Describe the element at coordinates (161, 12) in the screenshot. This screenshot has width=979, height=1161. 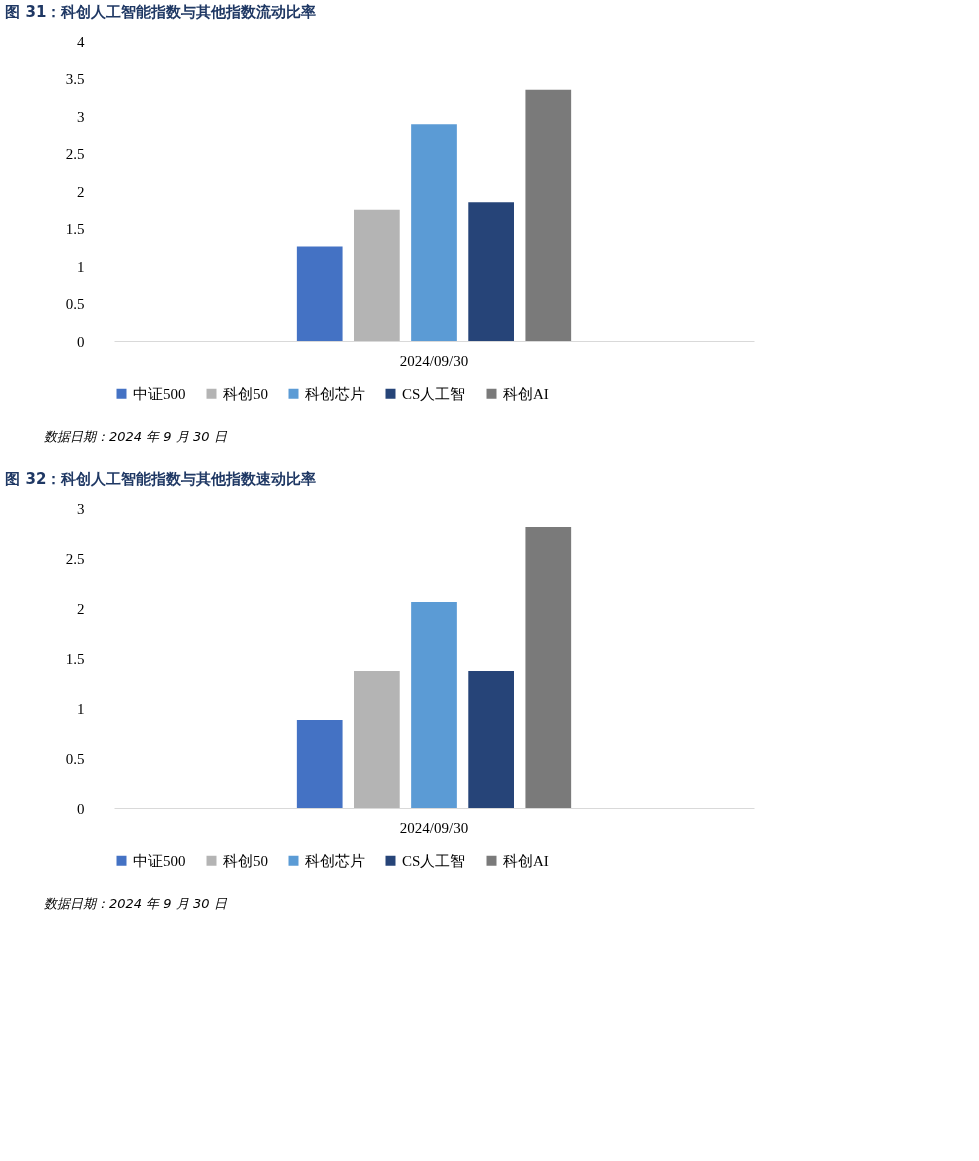
I see `chart-title: 图 31：科创人工智能指数与其他指数流动比率` at that location.